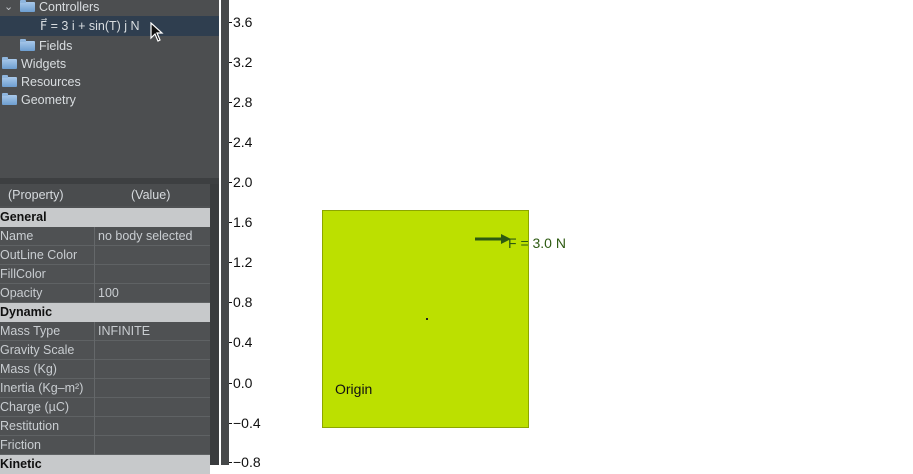 The width and height of the screenshot is (913, 474). What do you see at coordinates (51, 82) in the screenshot?
I see `tree-item-label: Resources` at bounding box center [51, 82].